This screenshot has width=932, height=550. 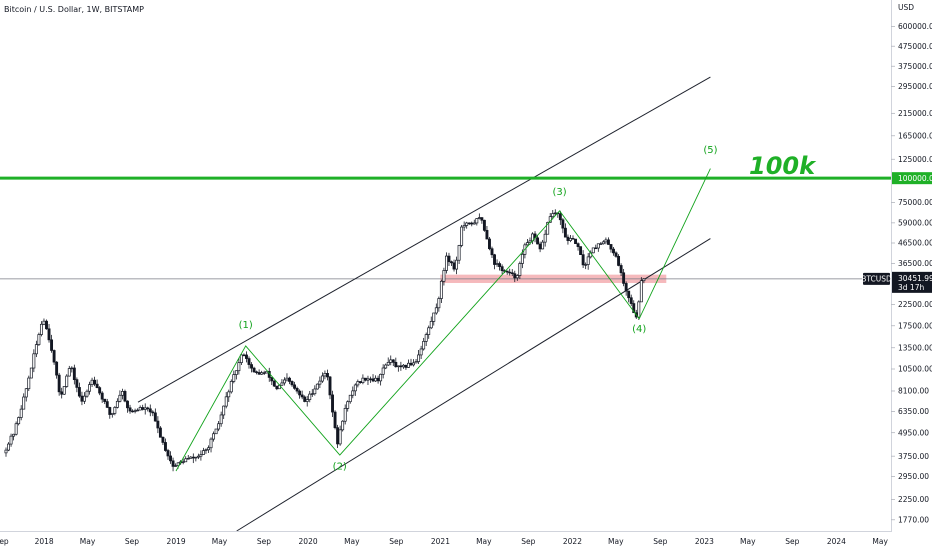 I want to click on wave-label-3: (3), so click(x=560, y=192).